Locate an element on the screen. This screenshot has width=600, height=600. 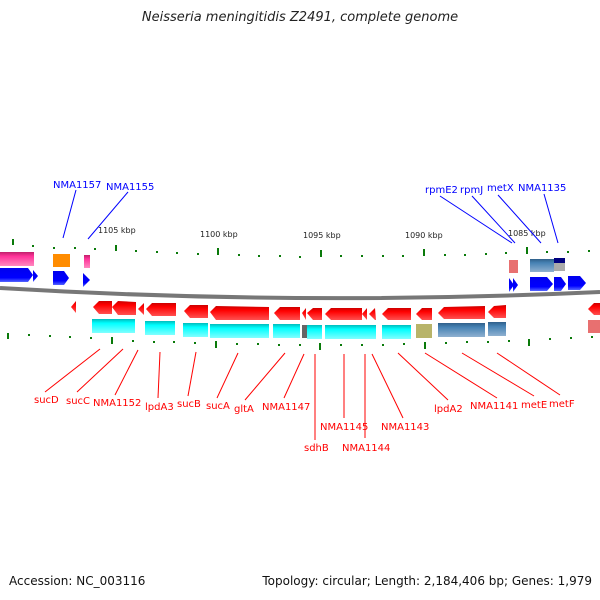
accession-text: Accession: NC_003116 is located at coordinates (77, 581).